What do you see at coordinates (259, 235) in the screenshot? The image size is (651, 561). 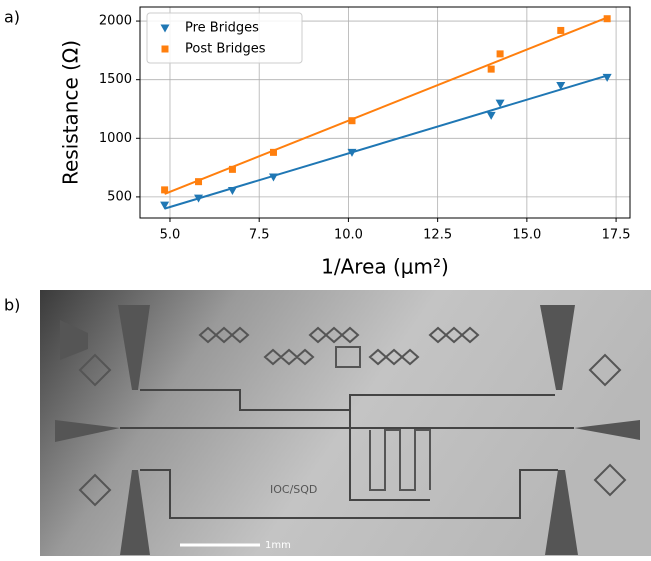 I see `x-tick-label: 7.5` at bounding box center [259, 235].